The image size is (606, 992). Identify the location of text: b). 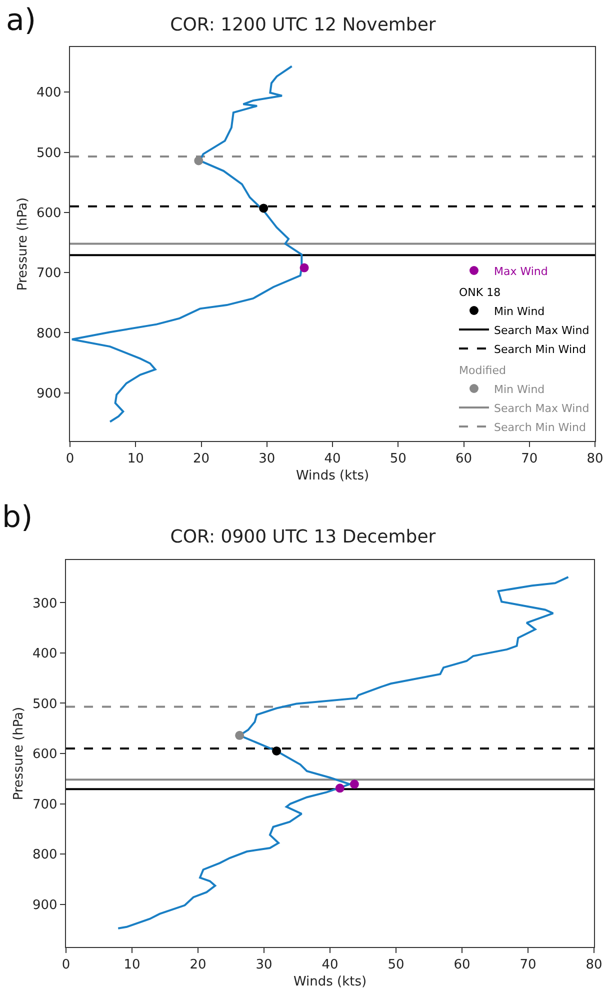
(17, 517).